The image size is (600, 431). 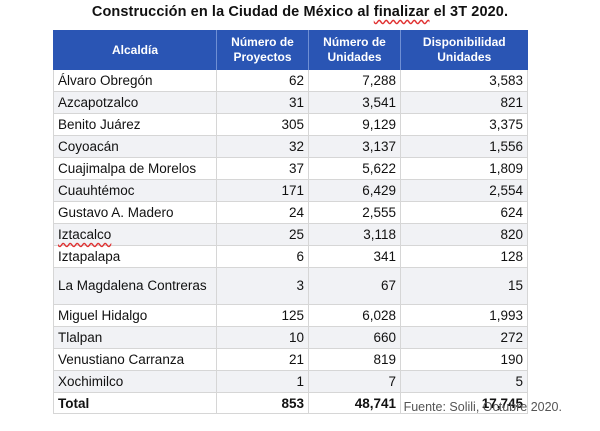 I want to click on table-row: Benito Juárez 305 9,129 3,375, so click(x=290, y=124).